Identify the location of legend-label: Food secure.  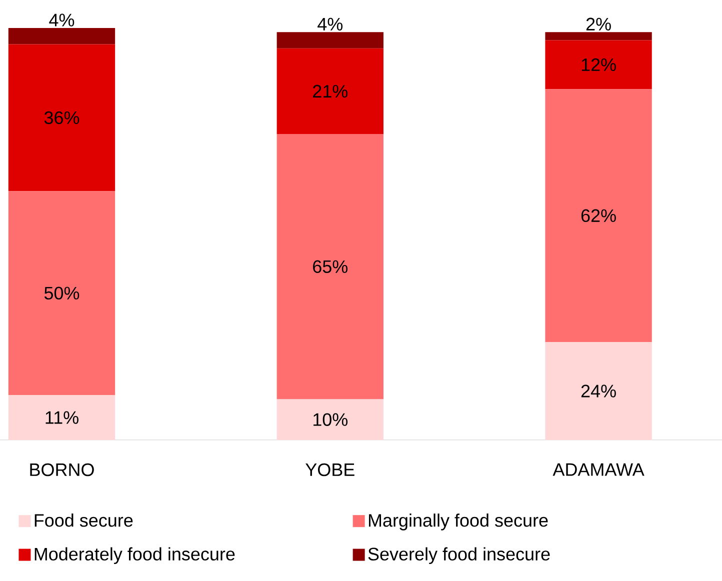
(83, 520).